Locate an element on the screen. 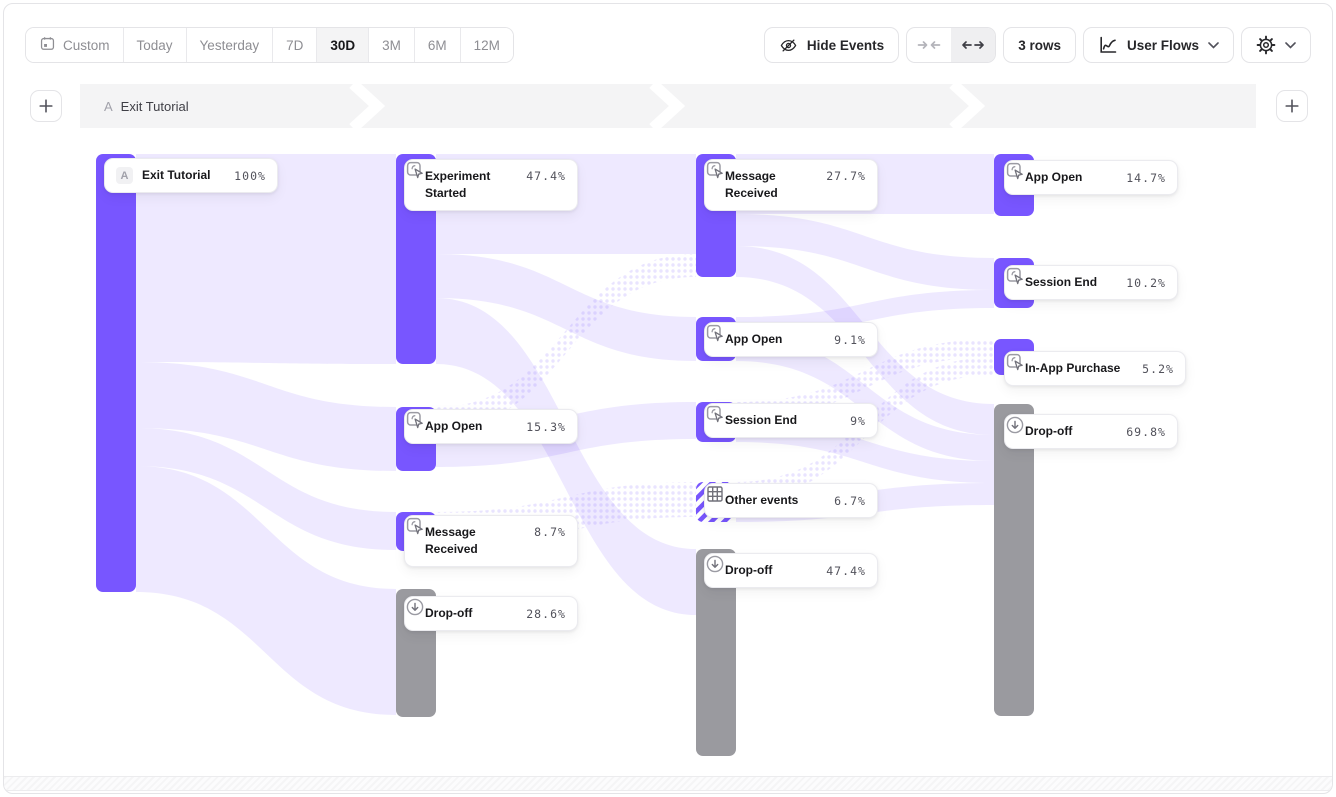 The image size is (1336, 797). spacing-toggle-group is located at coordinates (951, 45).